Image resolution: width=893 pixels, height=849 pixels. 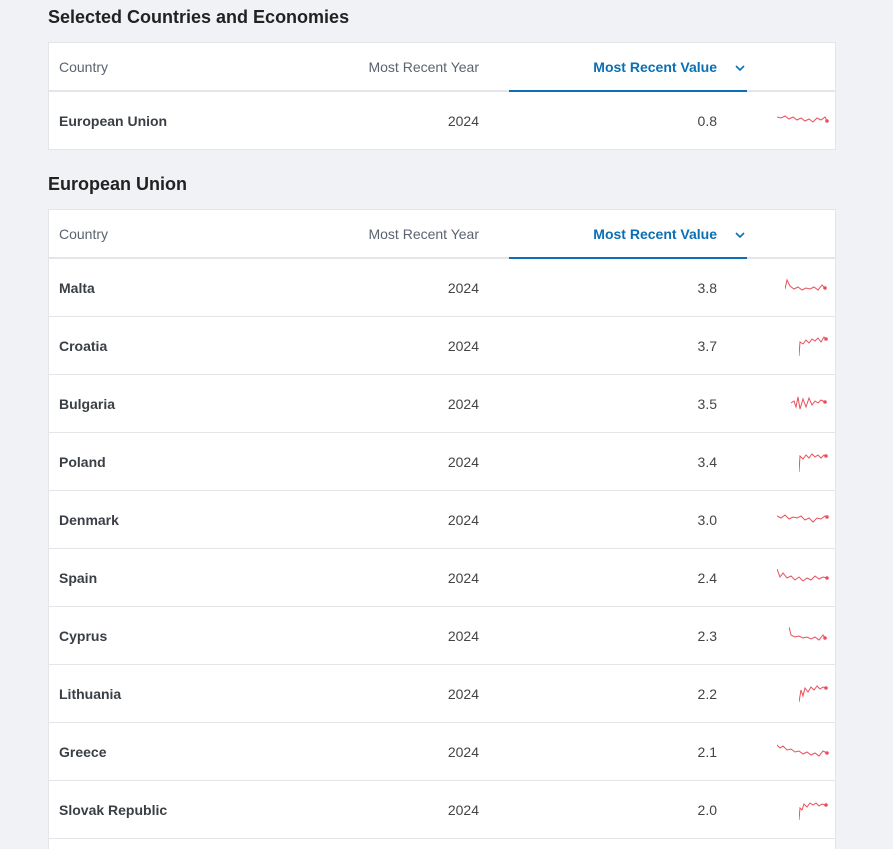 What do you see at coordinates (90, 693) in the screenshot?
I see `country-name: Lithuania` at bounding box center [90, 693].